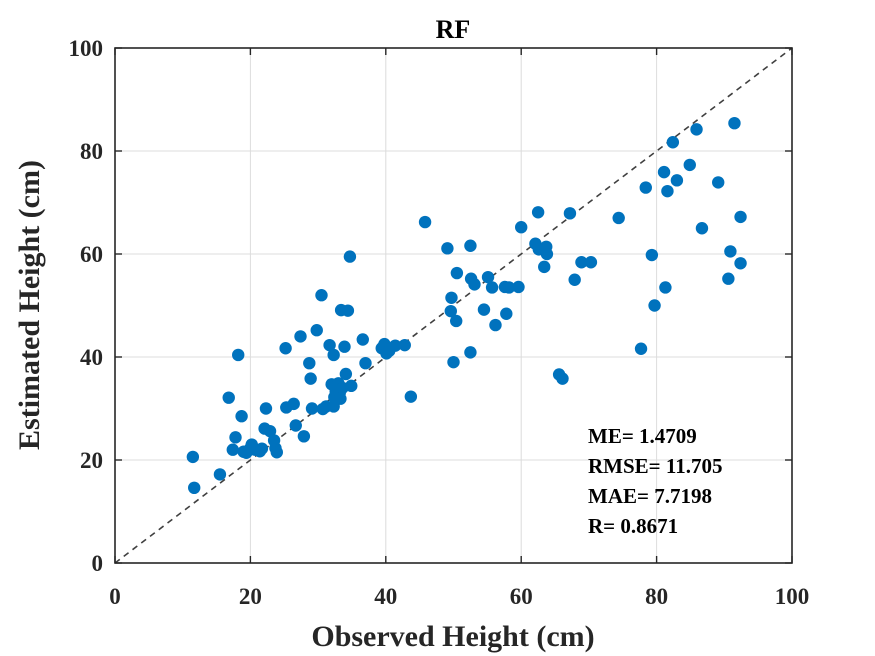 The image size is (875, 656). I want to click on x-tick-label: 100, so click(792, 596).